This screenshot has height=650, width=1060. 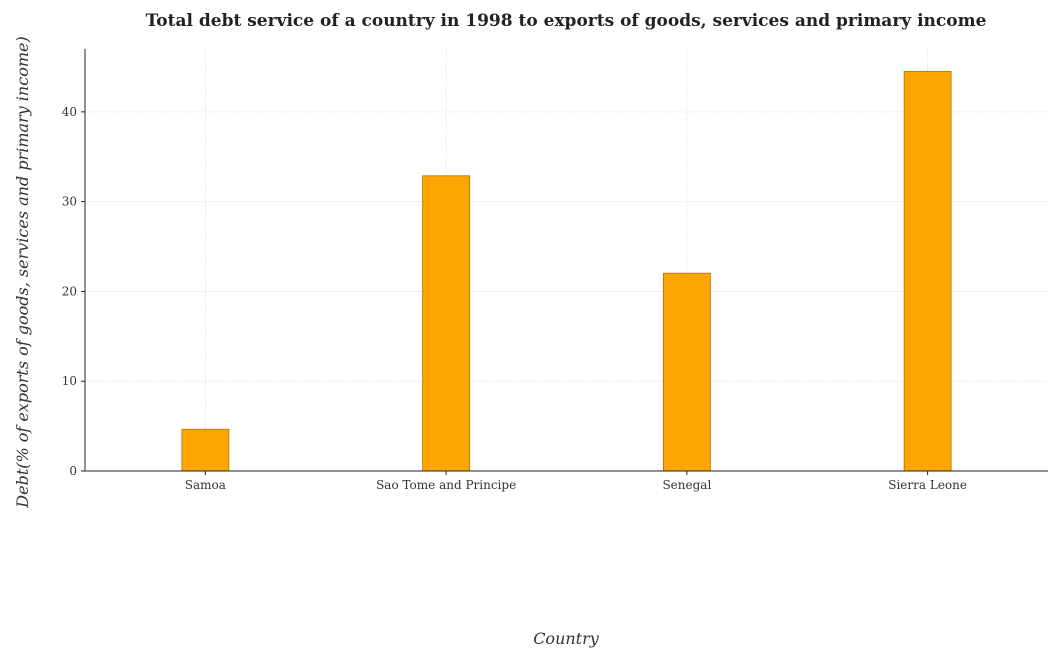 What do you see at coordinates (566, 638) in the screenshot?
I see `x-axis-label: Country` at bounding box center [566, 638].